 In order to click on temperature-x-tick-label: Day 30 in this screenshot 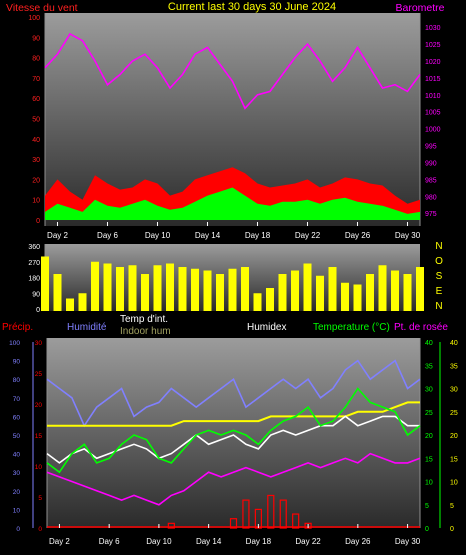, I will do `click(408, 541)`.